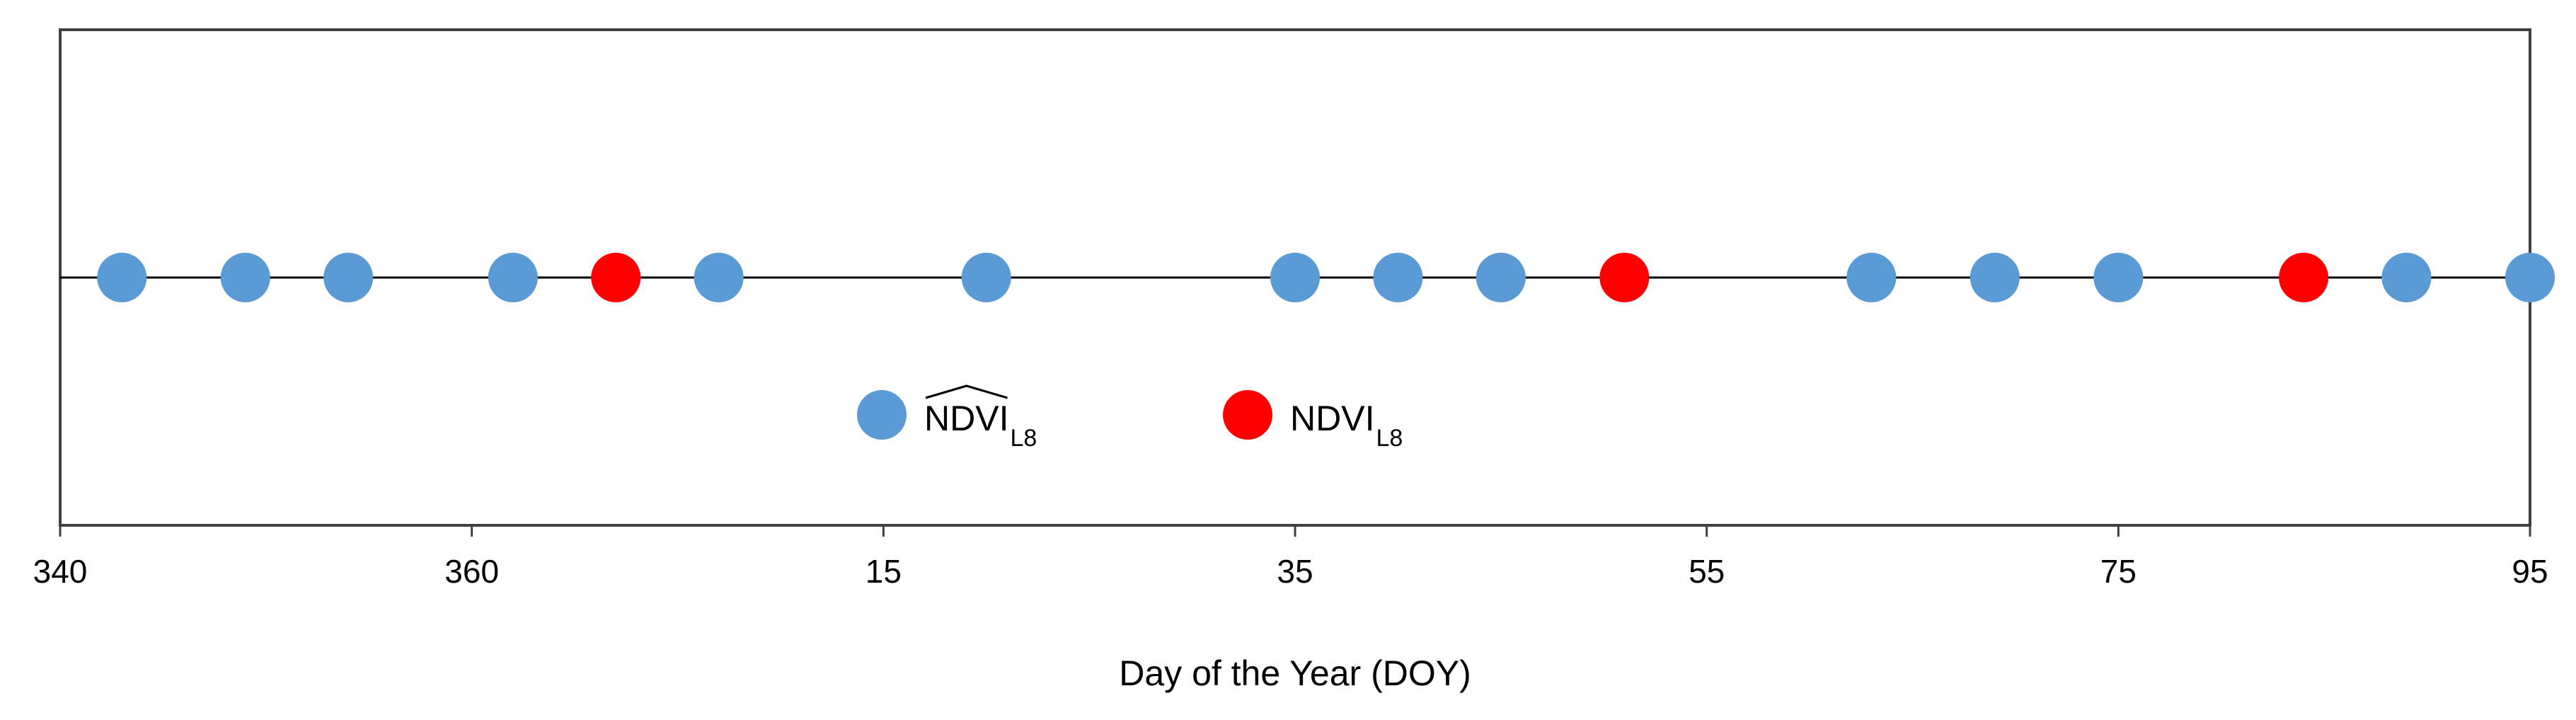 This screenshot has height=720, width=2576. I want to click on x-tick-label: 75, so click(2119, 571).